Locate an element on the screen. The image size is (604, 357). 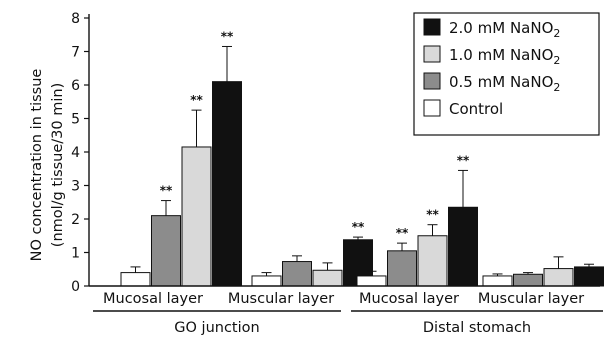
y-tick-label: 3 is located at coordinates (75, 187).